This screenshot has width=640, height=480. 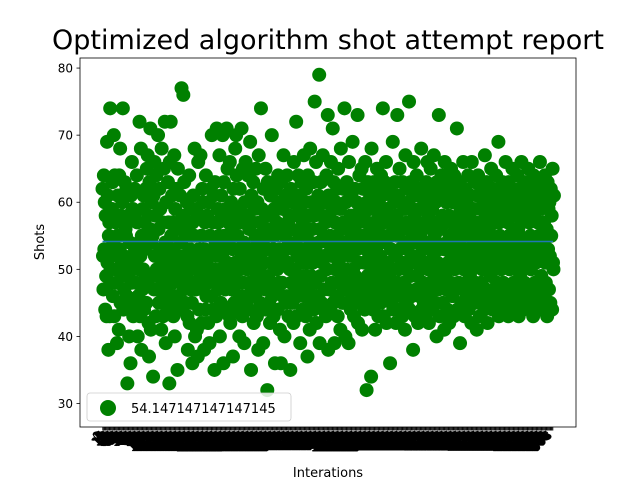 What do you see at coordinates (65, 203) in the screenshot?
I see `y-tick-label: 60` at bounding box center [65, 203].